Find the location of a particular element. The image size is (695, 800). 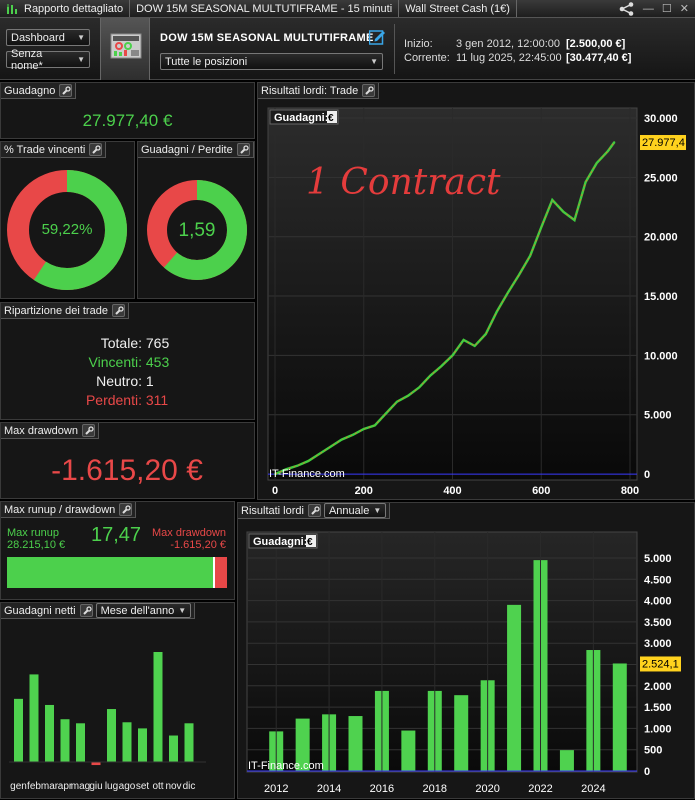

neutral-label: Neutro: is located at coordinates (119, 381).